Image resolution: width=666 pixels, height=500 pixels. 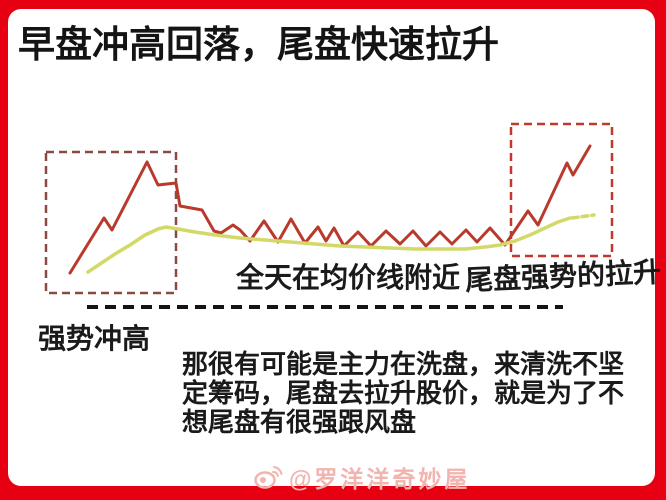 What do you see at coordinates (268, 477) in the screenshot?
I see `weibo-icon` at bounding box center [268, 477].